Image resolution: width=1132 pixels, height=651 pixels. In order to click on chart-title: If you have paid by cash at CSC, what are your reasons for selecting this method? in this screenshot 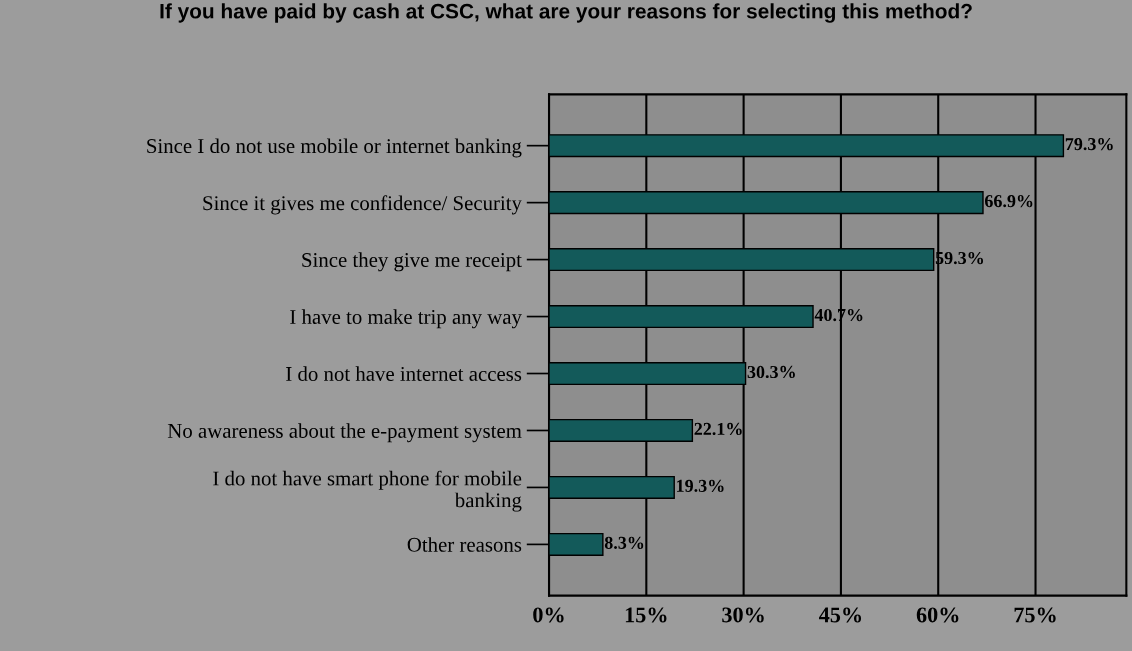, I will do `click(566, 13)`.